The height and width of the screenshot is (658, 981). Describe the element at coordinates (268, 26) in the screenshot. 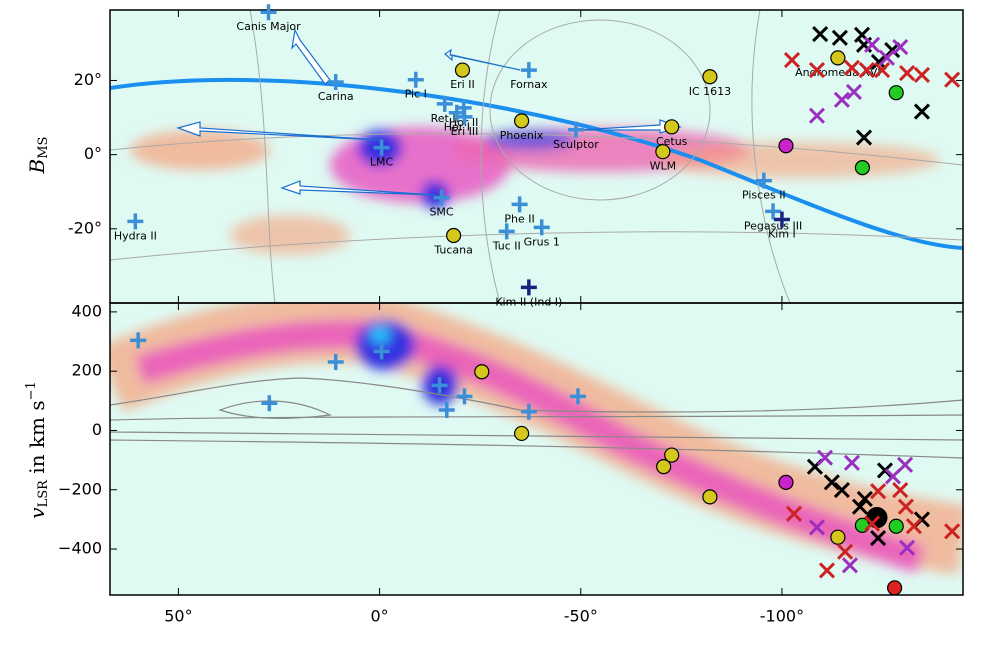

I see `object-label: Canis Major` at that location.